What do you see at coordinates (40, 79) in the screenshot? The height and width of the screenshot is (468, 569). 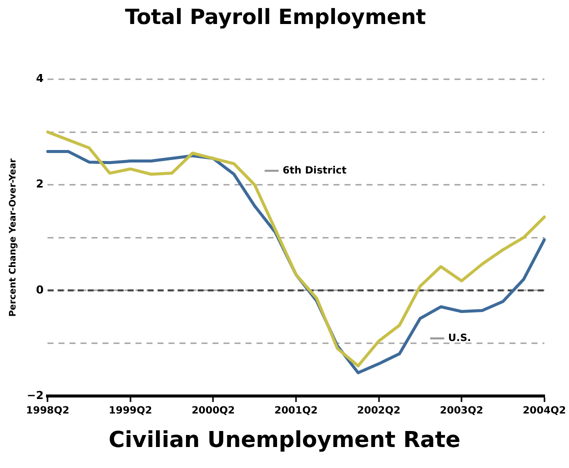 I see `y-tick-label: 4` at bounding box center [40, 79].